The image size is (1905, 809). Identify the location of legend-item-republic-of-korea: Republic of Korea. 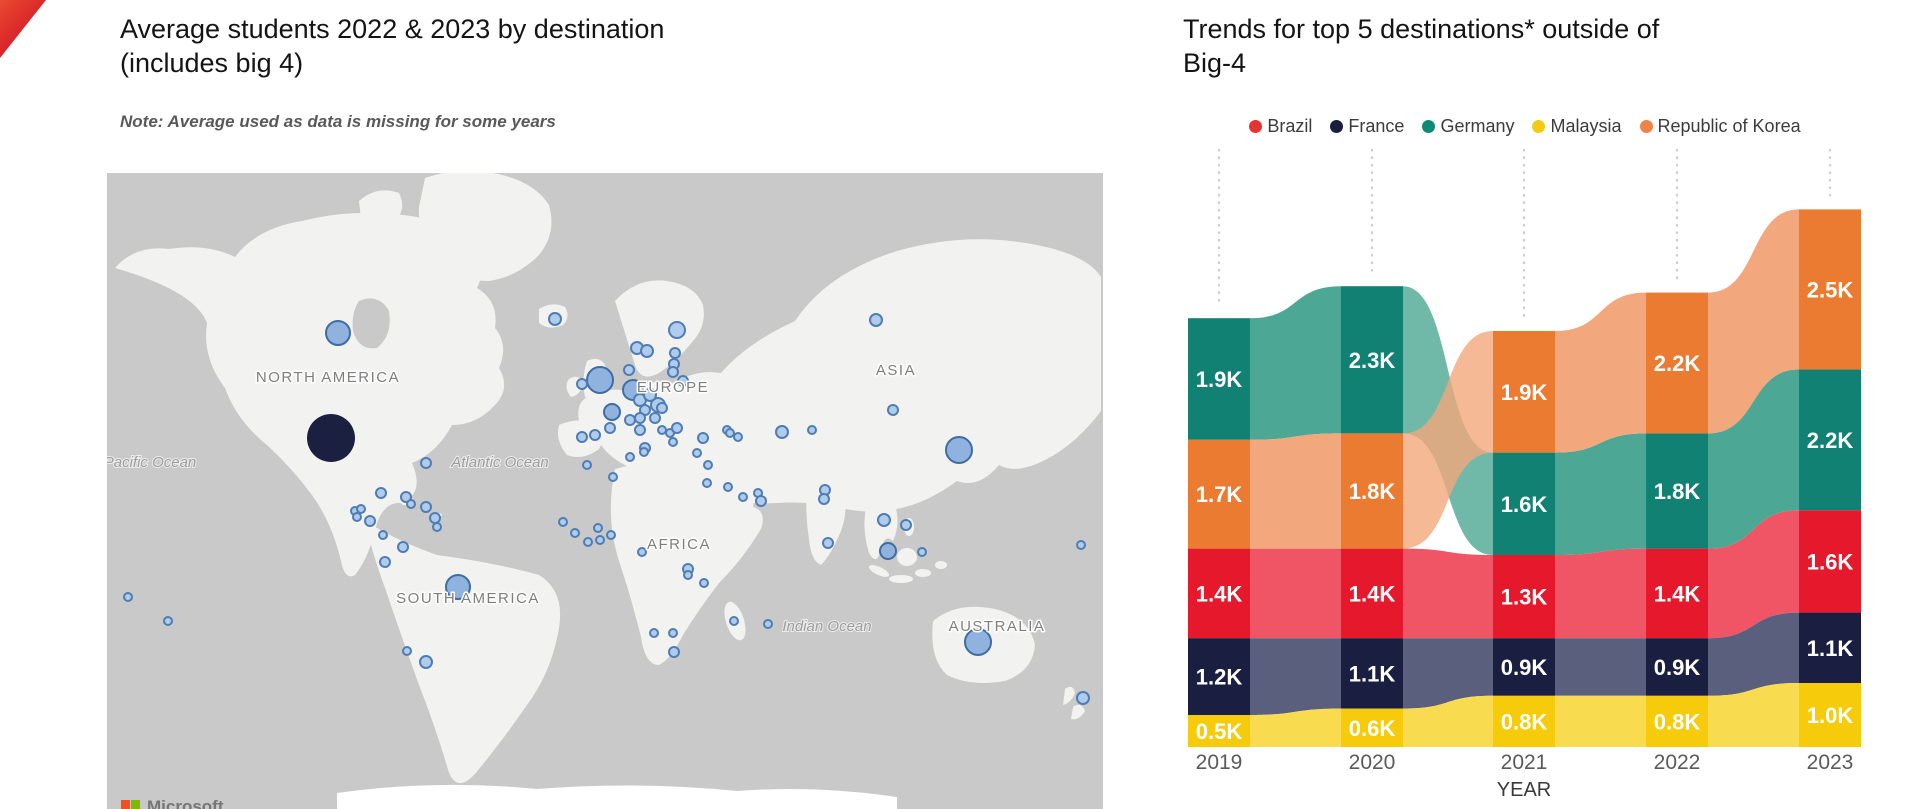
(1720, 126).